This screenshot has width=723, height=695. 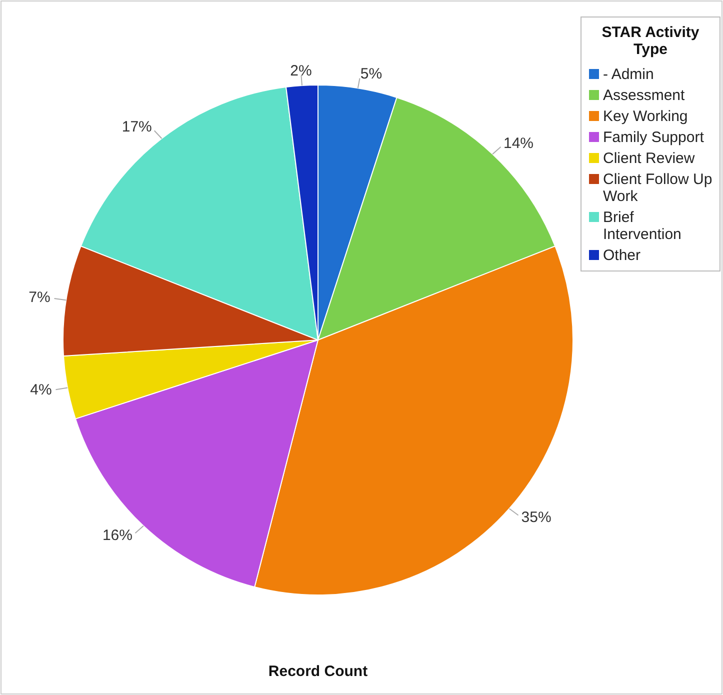 I want to click on legend-title: STAR Activity Type, so click(x=651, y=41).